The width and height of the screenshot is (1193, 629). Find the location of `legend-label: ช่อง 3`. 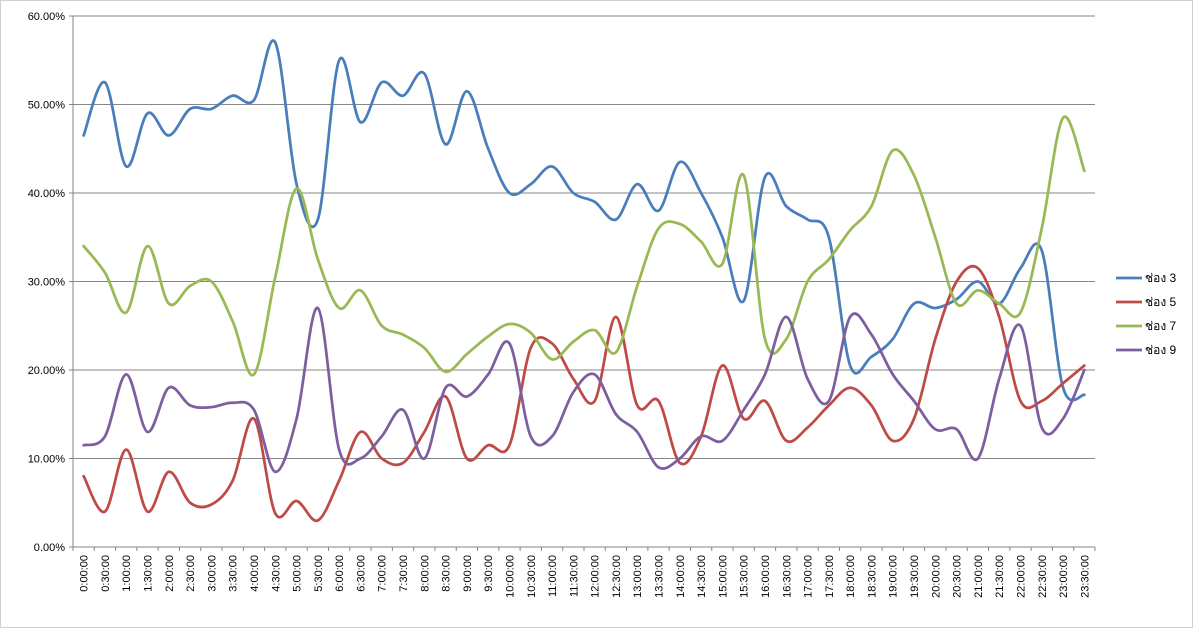

legend-label: ช่อง 3 is located at coordinates (1161, 278).